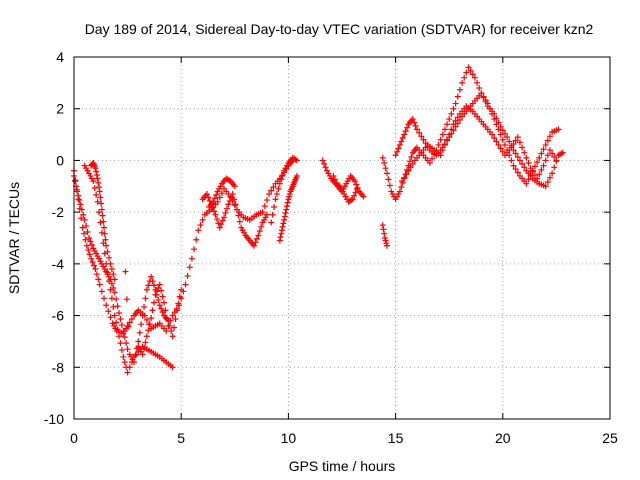  I want to click on x-tick-label: 10, so click(289, 438).